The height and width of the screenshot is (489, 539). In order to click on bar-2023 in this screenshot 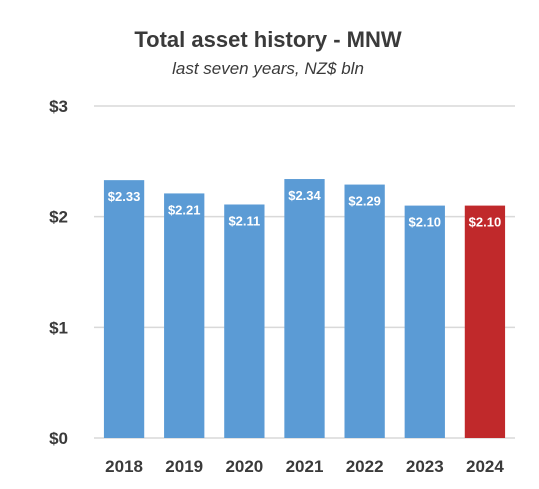, I will do `click(424, 321)`.